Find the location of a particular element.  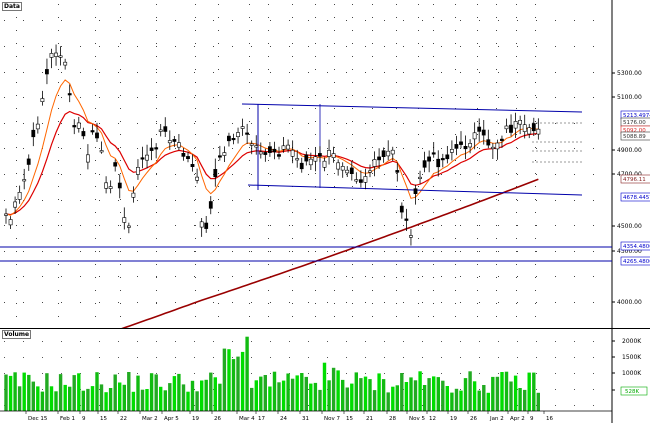

panel-splitter is located at coordinates (325, 328).